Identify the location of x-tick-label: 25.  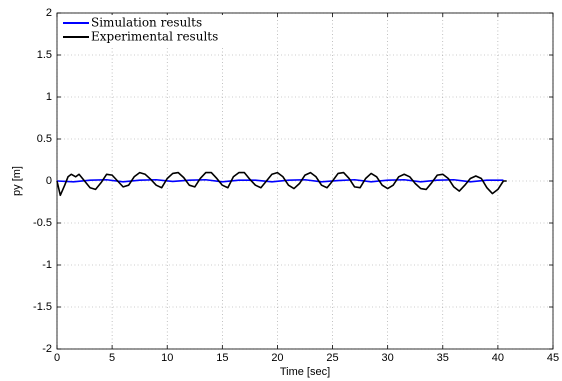
(332, 358).